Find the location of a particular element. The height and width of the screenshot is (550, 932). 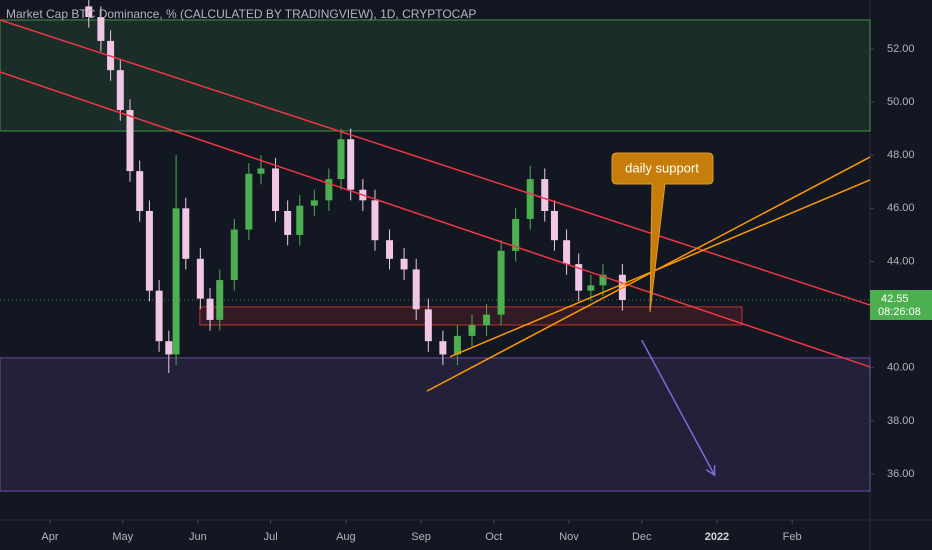

y-tick-label: 40.00 is located at coordinates (901, 368).